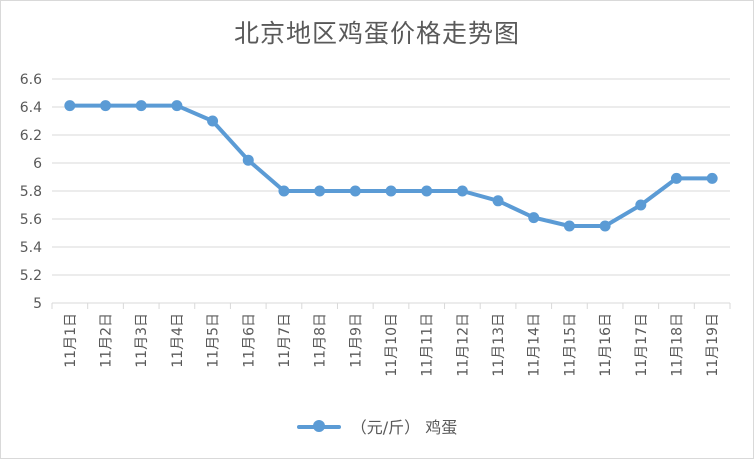  Describe the element at coordinates (31, 276) in the screenshot. I see `y-tick-label: 5.2` at that location.